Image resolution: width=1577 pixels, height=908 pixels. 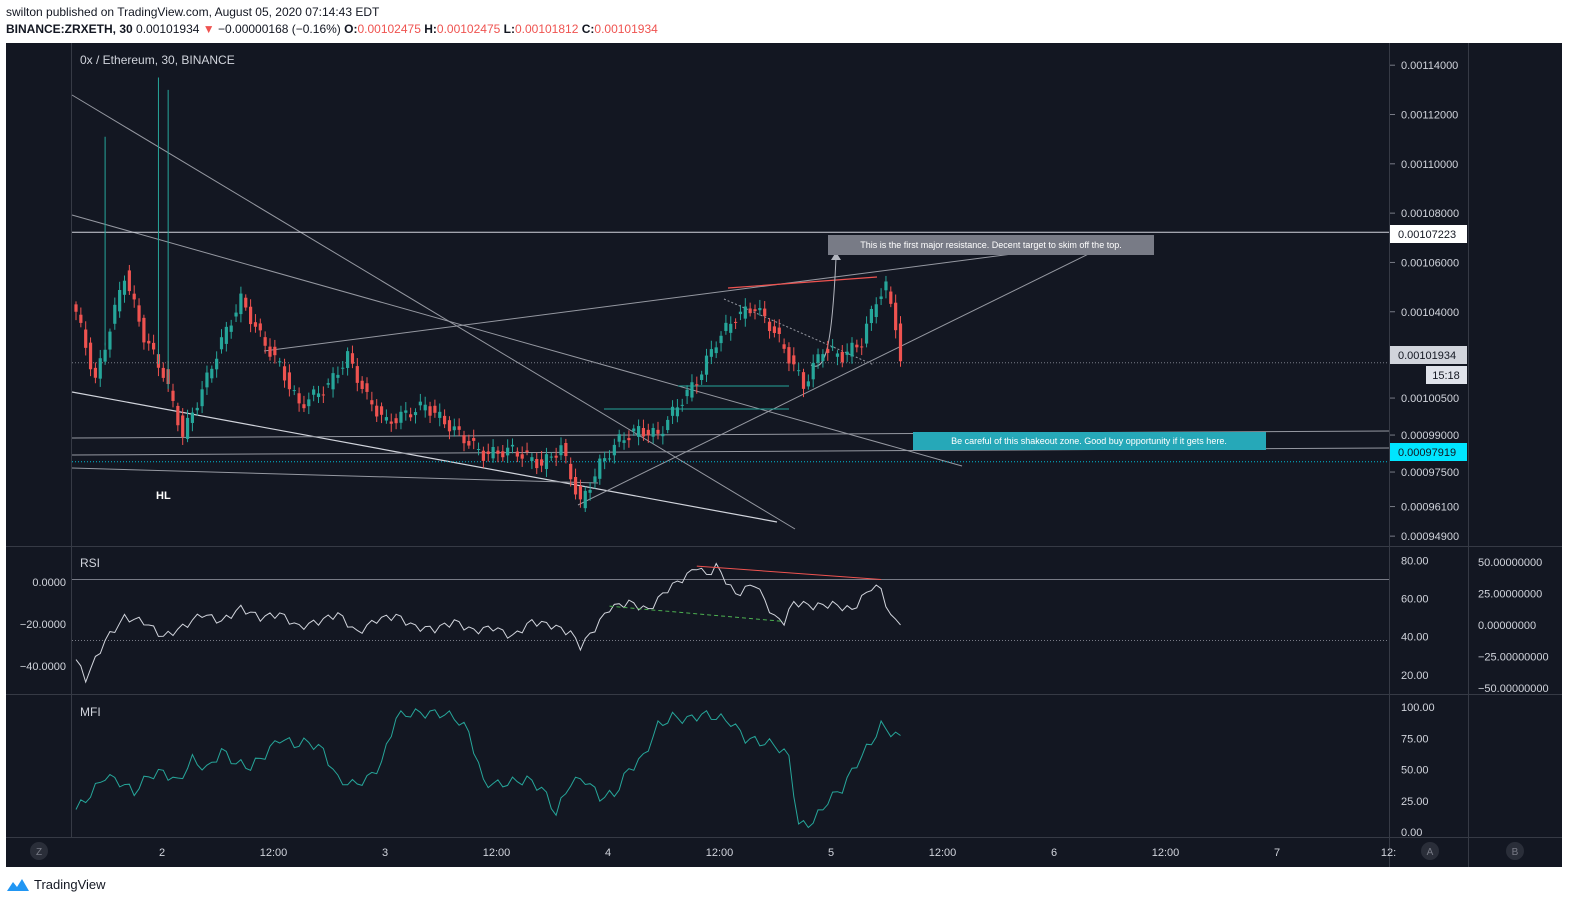 I want to click on time-tick-label: 4, so click(x=608, y=853).